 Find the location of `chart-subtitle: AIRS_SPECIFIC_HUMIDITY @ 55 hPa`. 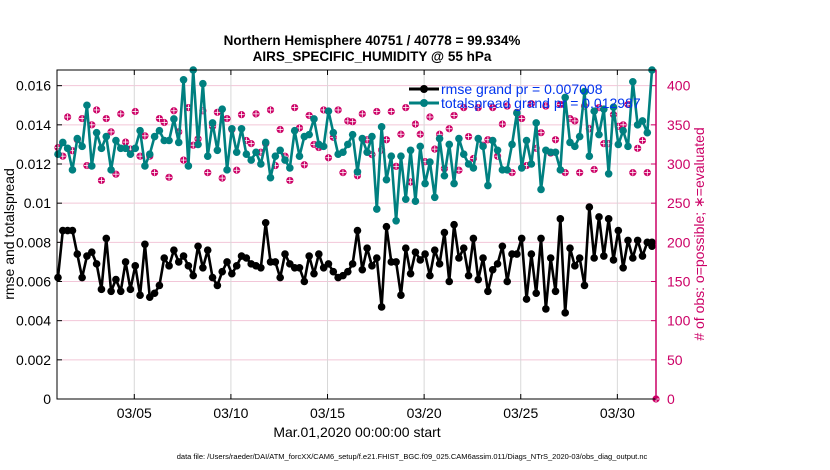

chart-subtitle: AIRS_SPECIFIC_HUMIDITY @ 55 hPa is located at coordinates (372, 56).